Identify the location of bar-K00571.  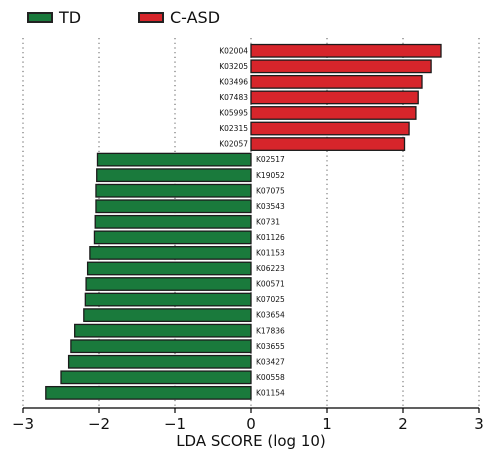
(168, 284).